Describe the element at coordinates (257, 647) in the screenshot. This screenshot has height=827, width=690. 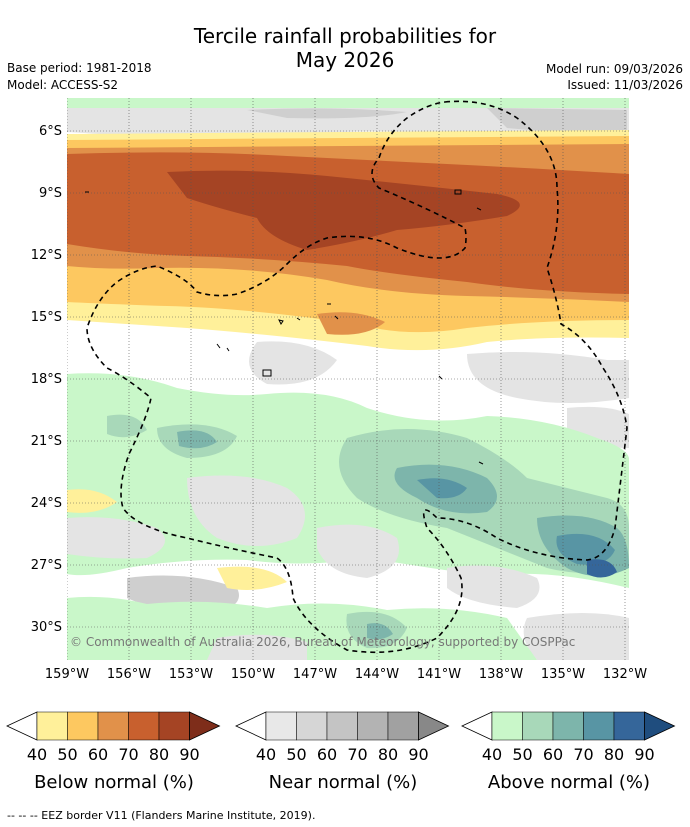
I see `near-normal-bottom` at that location.